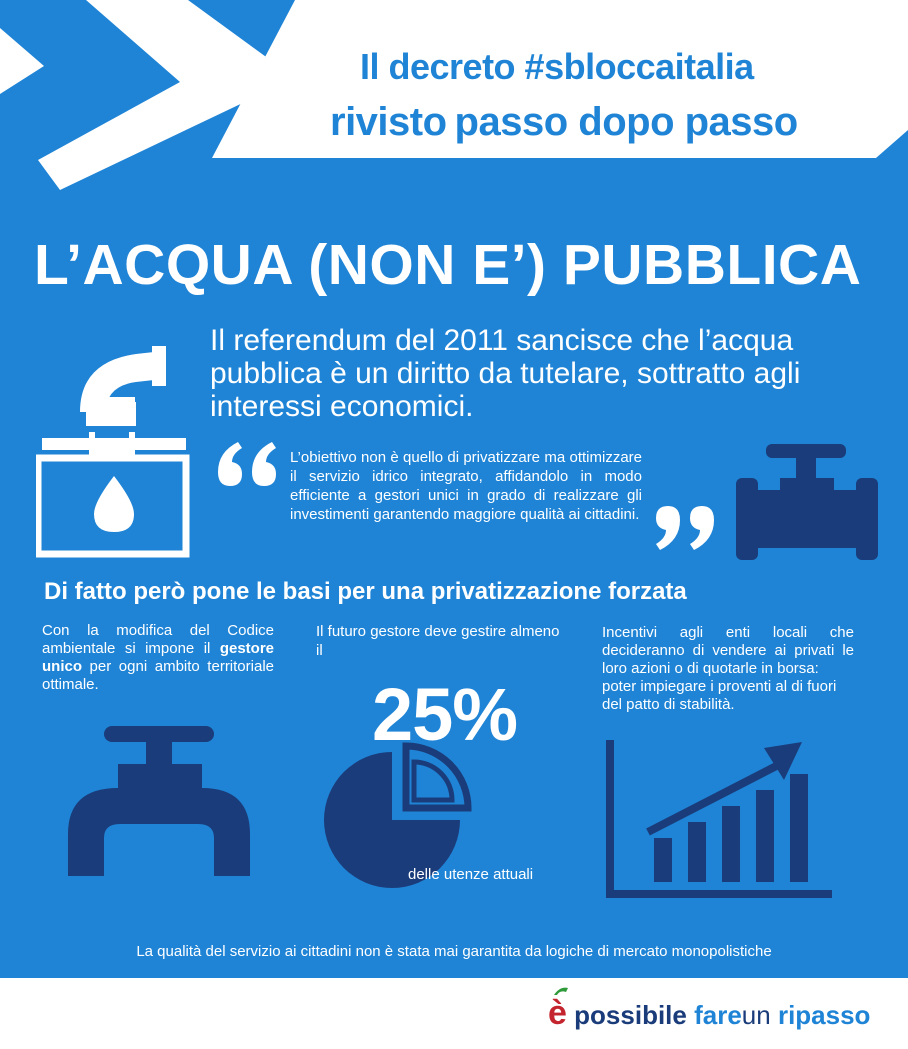 The image size is (908, 1049). What do you see at coordinates (824, 1015) in the screenshot?
I see `brand-word-ripasso: ripasso` at bounding box center [824, 1015].